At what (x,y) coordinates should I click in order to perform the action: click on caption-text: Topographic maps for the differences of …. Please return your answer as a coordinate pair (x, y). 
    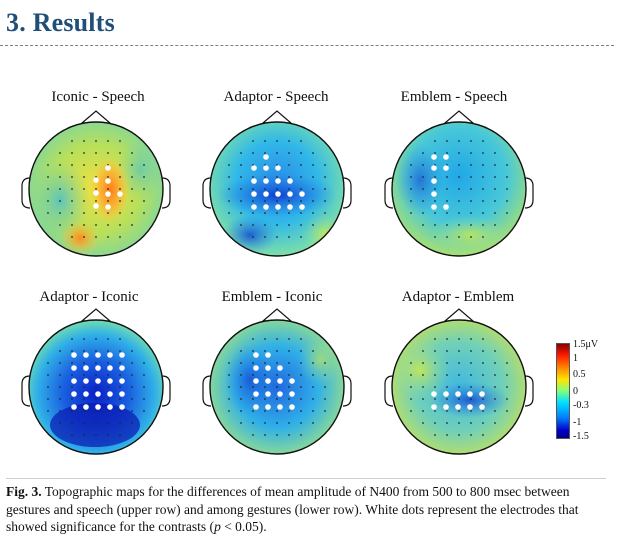
    Looking at the image, I should click on (292, 509).